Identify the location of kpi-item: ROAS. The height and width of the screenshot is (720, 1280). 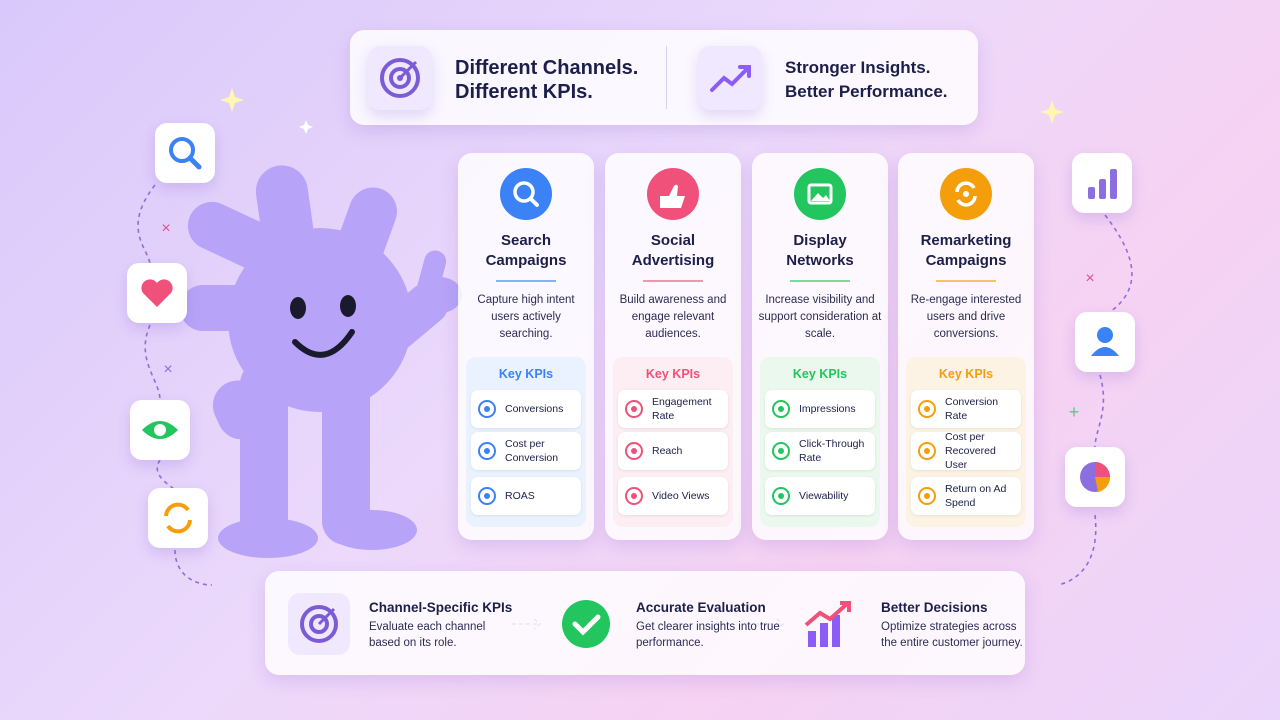
(526, 496).